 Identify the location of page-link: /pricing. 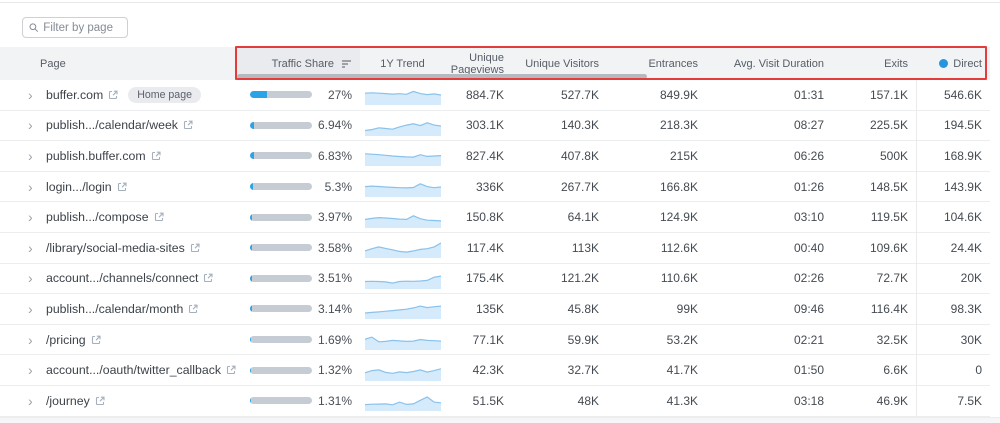
(73, 340).